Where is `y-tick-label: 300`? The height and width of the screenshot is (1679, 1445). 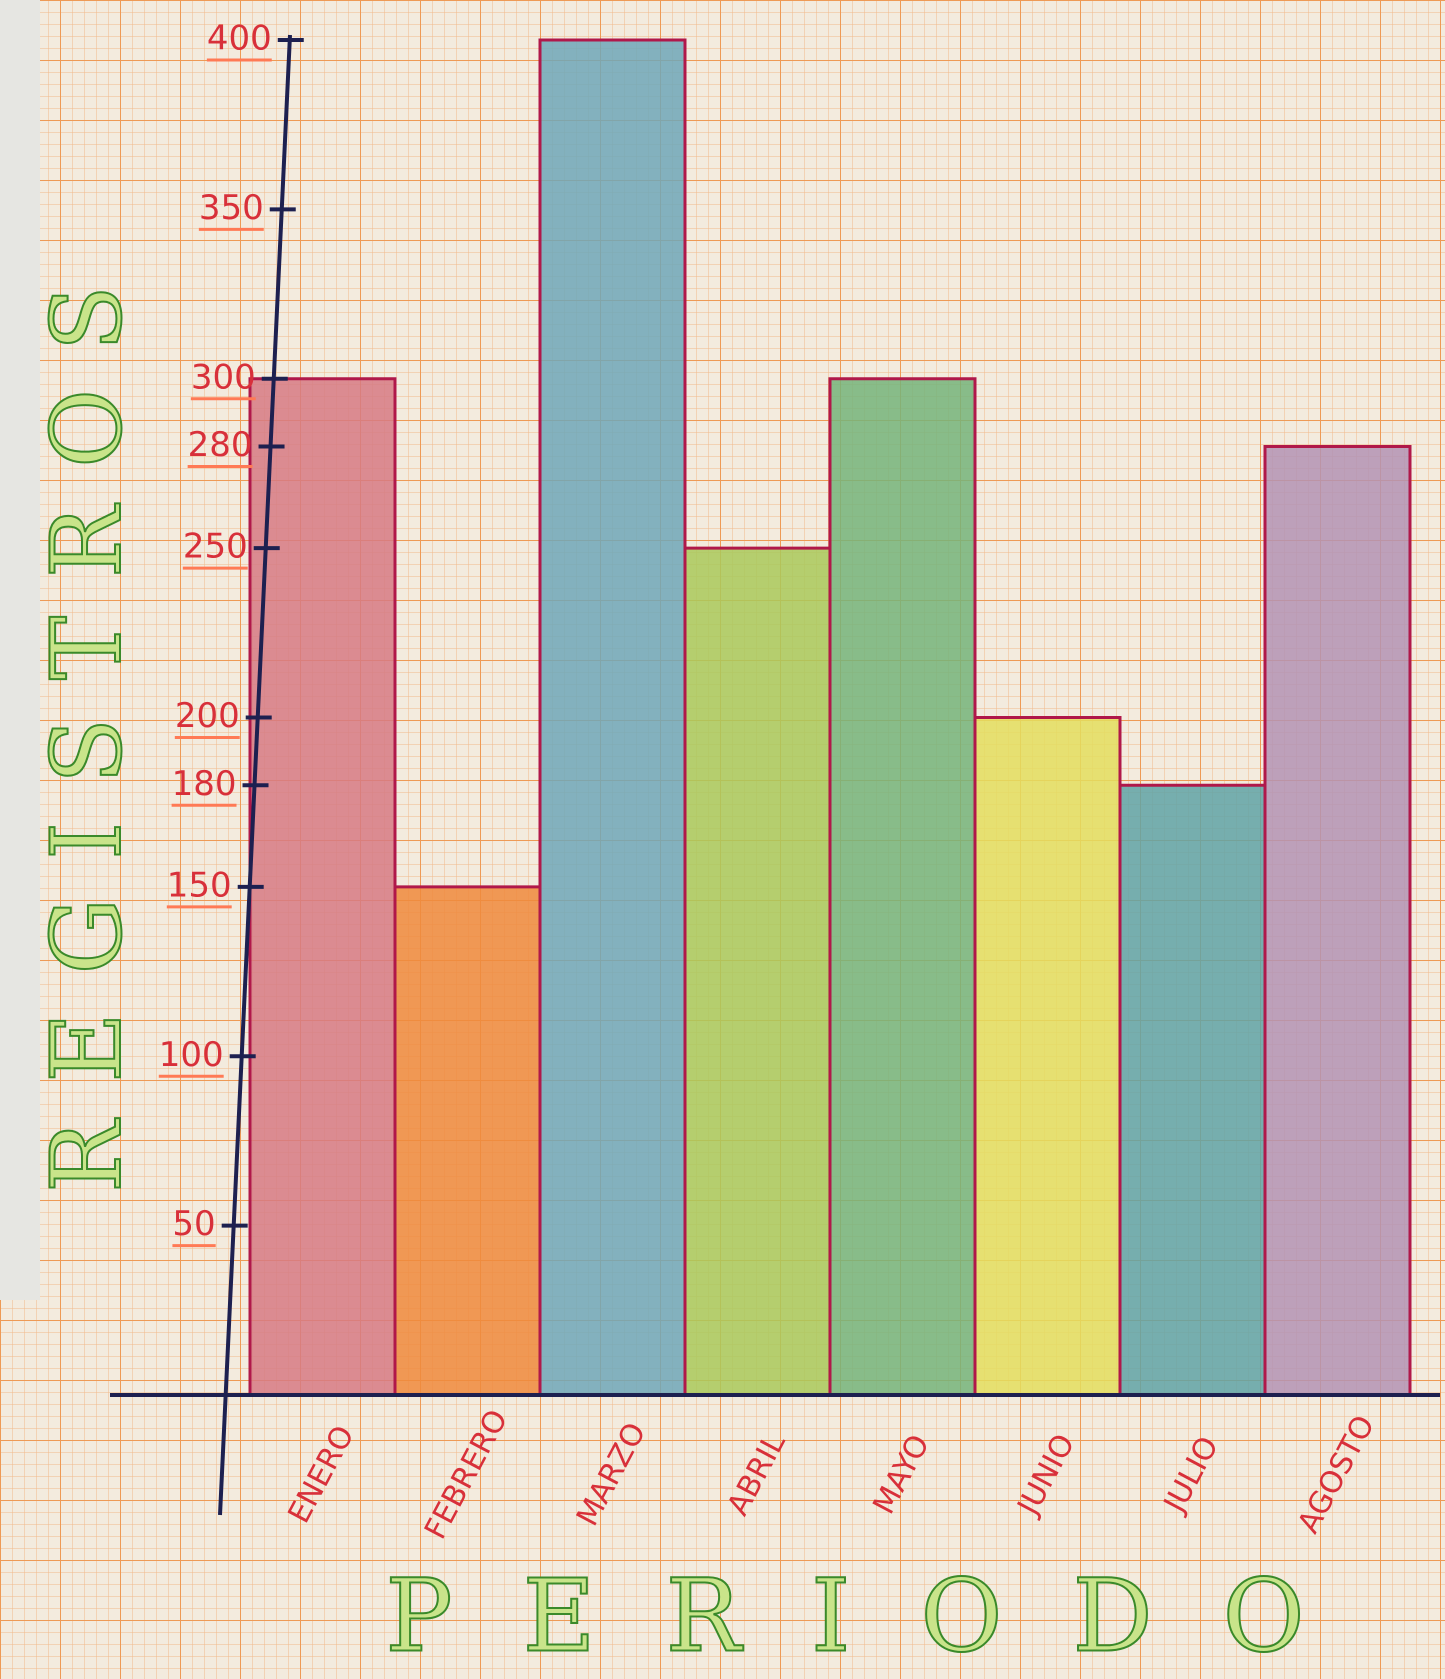 y-tick-label: 300 is located at coordinates (223, 377).